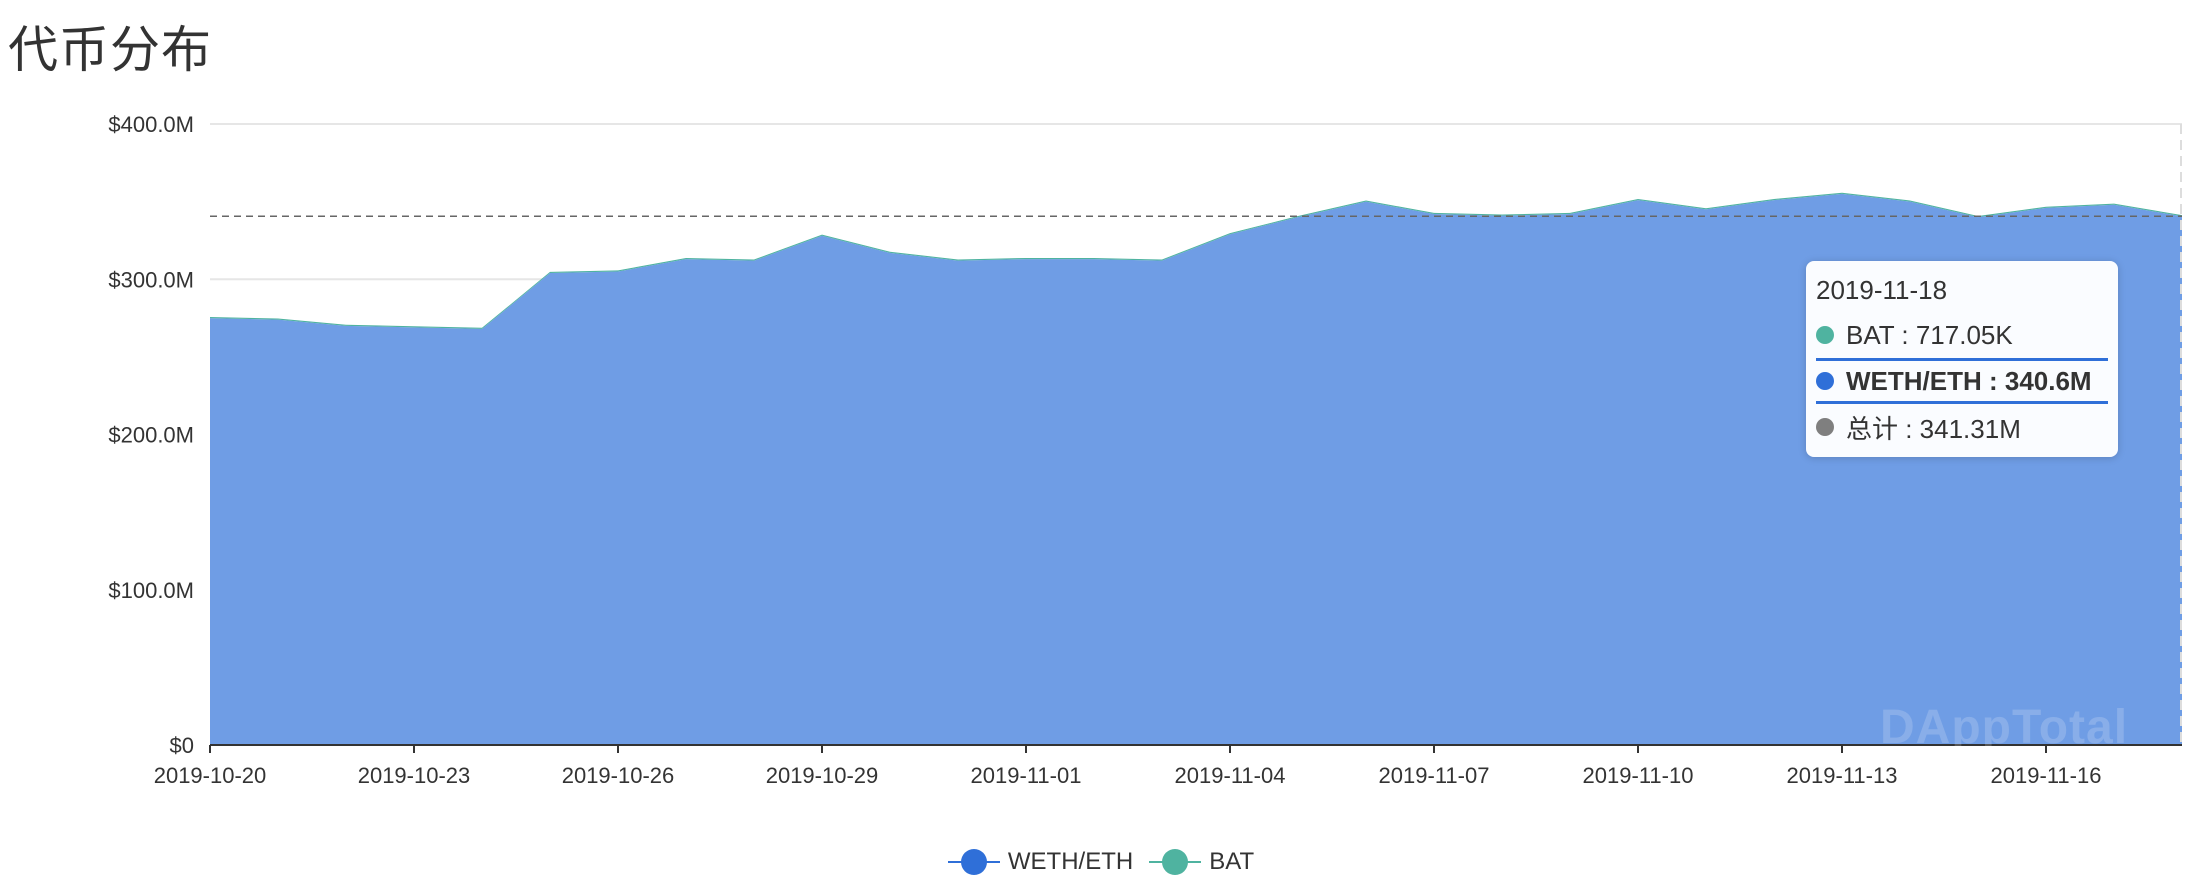 This screenshot has width=2202, height=886. I want to click on y-tick-label: $400.0M, so click(151, 124).